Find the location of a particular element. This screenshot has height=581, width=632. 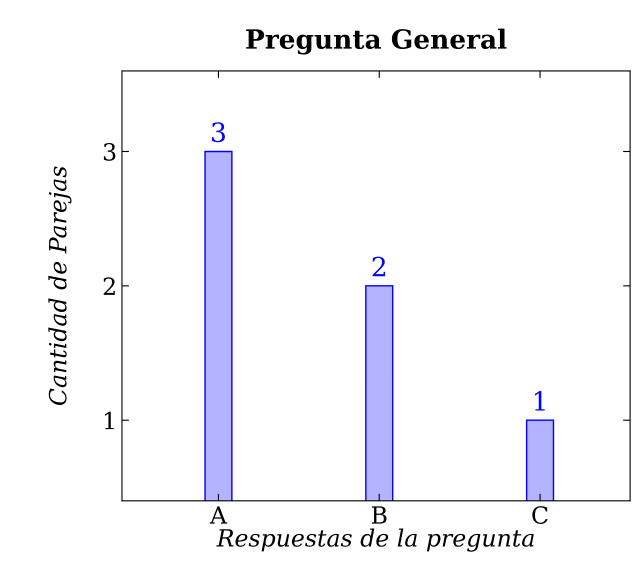

data-label: 3 is located at coordinates (218, 132).